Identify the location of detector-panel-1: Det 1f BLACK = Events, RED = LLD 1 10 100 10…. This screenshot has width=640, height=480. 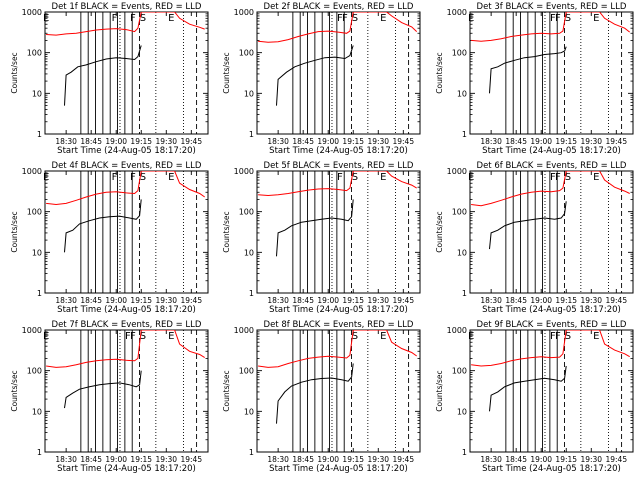
(109, 79).